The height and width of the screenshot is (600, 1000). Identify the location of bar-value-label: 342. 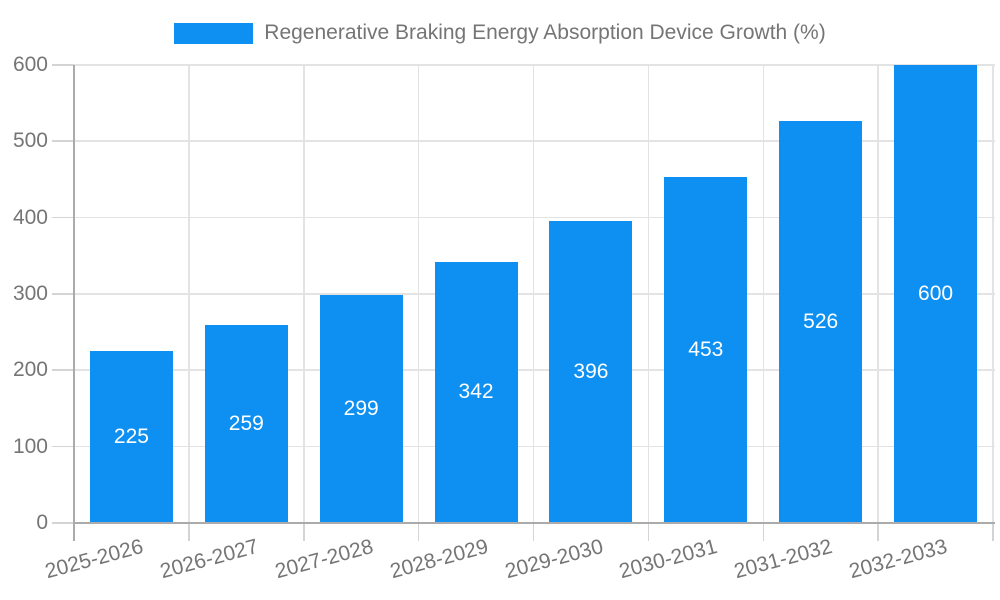
(476, 392).